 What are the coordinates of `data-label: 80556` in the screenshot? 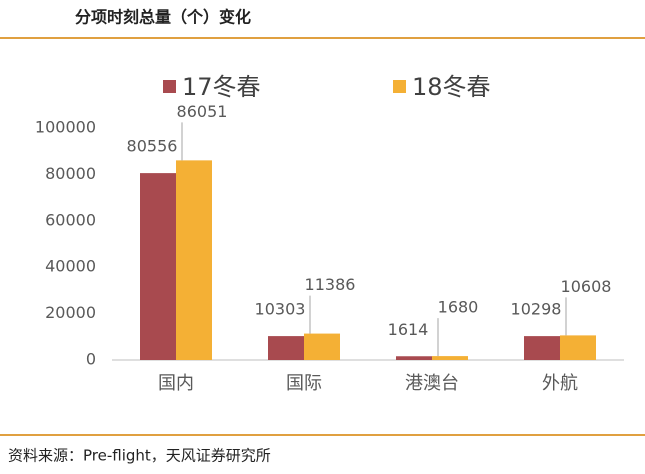 It's located at (152, 146).